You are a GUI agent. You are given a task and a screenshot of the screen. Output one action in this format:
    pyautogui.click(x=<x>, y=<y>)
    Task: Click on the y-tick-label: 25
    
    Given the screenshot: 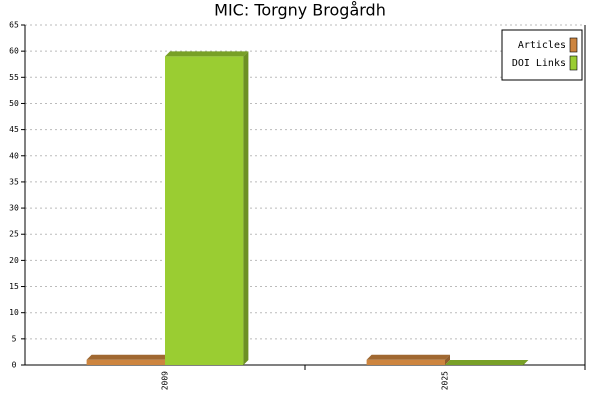 What is the action you would take?
    pyautogui.click(x=14, y=234)
    